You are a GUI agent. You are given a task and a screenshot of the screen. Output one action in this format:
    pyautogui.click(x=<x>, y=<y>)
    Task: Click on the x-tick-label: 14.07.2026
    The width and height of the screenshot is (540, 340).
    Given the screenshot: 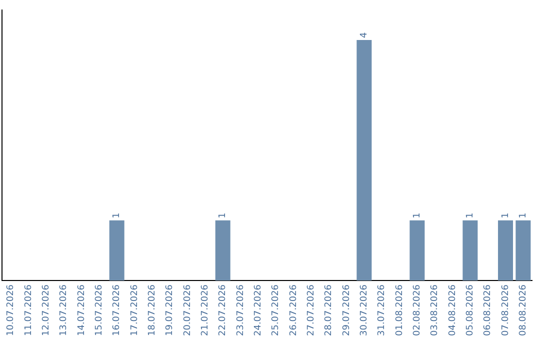 What is the action you would take?
    pyautogui.click(x=81, y=310)
    